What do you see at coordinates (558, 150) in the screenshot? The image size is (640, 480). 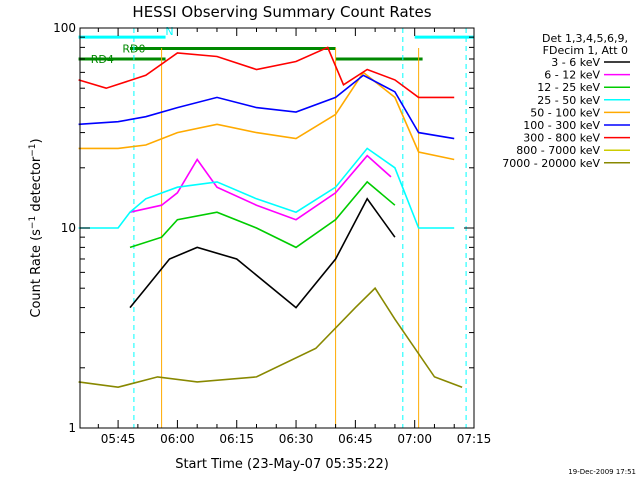 I see `legend-label: 800 - 7000 keV` at bounding box center [558, 150].